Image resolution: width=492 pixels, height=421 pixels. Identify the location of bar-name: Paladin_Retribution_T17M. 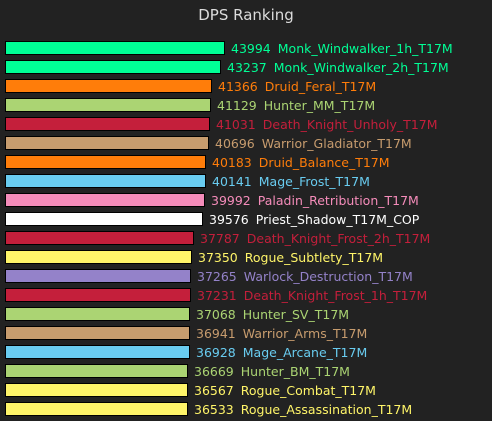
(338, 200).